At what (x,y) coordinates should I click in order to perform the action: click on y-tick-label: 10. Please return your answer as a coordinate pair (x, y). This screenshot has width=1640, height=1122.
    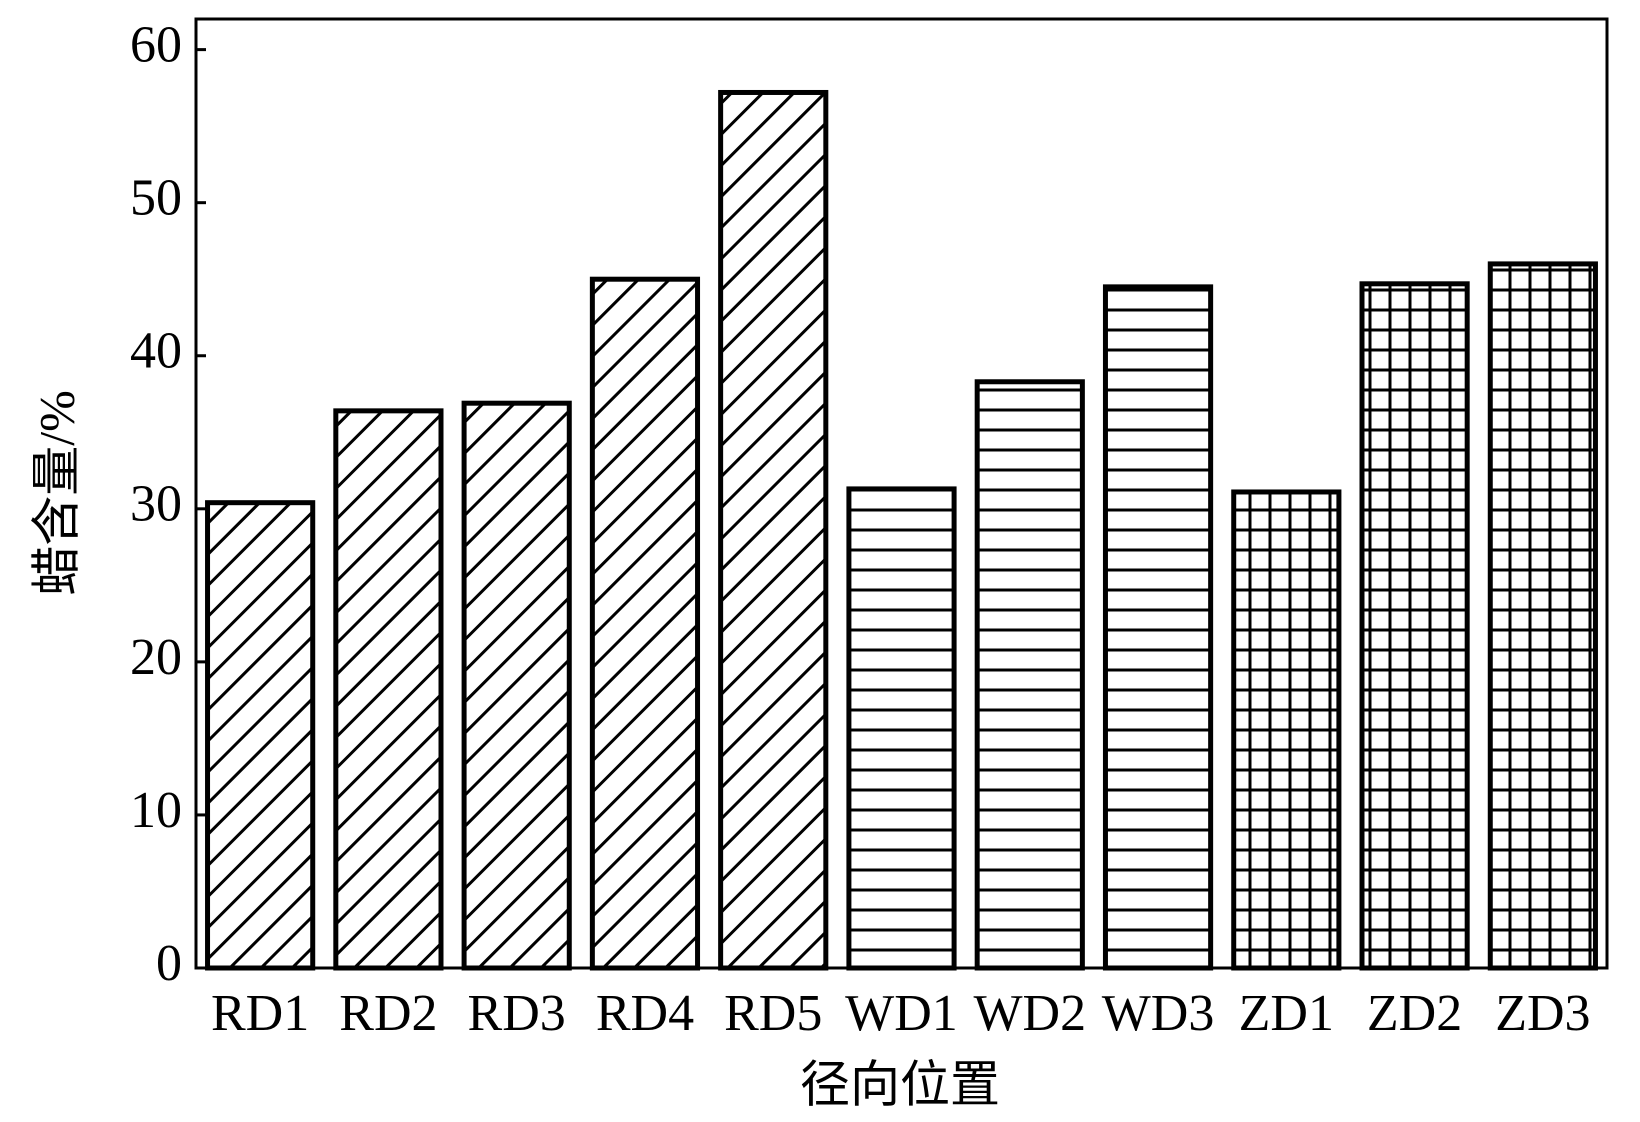
    Looking at the image, I should click on (156, 810).